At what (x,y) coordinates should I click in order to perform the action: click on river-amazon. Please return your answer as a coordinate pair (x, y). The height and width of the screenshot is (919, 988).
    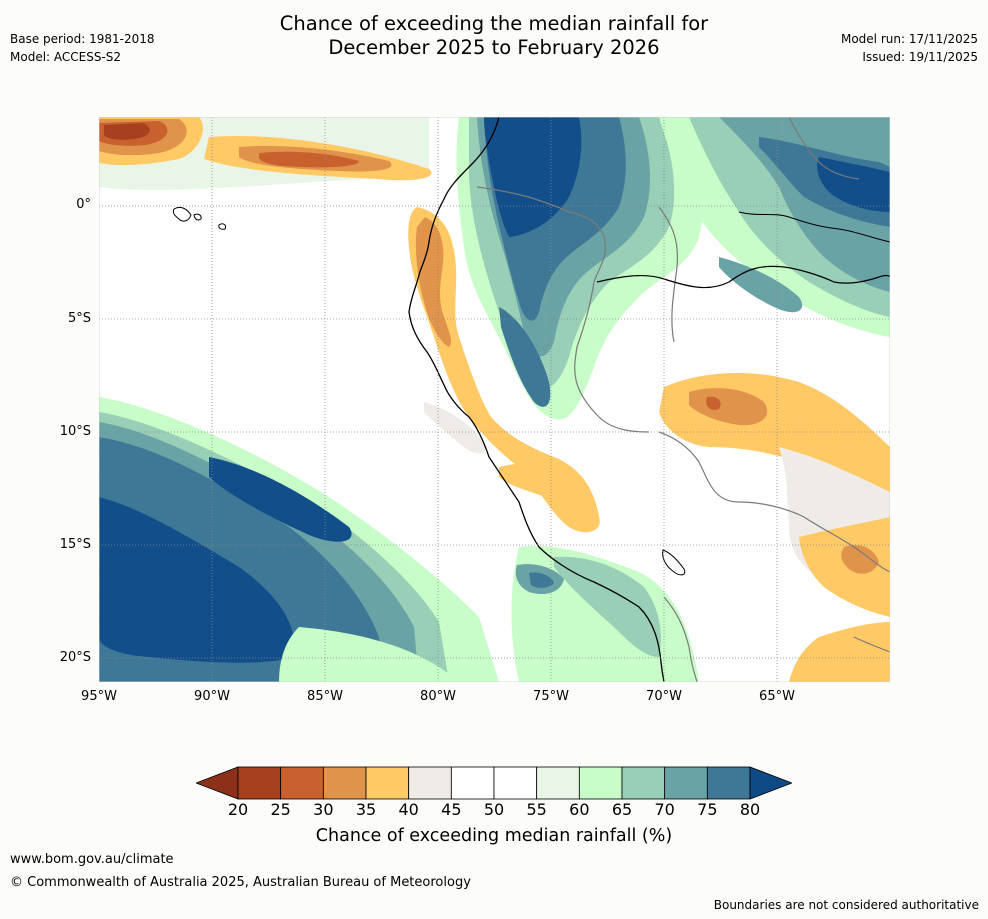
    Looking at the image, I should click on (743, 277).